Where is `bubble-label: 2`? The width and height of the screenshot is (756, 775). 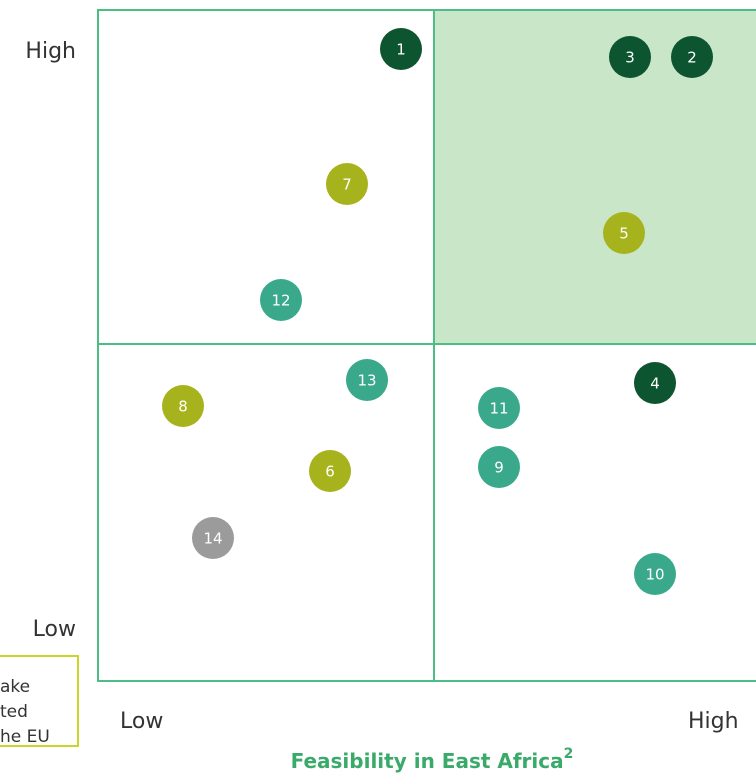
bubble-label: 2 is located at coordinates (692, 58).